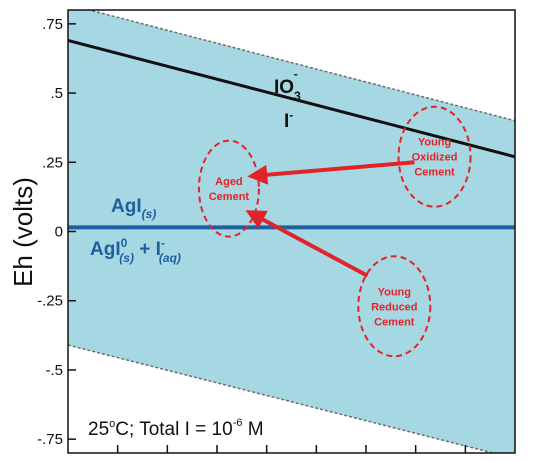 This screenshot has height=462, width=534. What do you see at coordinates (288, 120) in the screenshot?
I see `iodide-label: I-` at bounding box center [288, 120].